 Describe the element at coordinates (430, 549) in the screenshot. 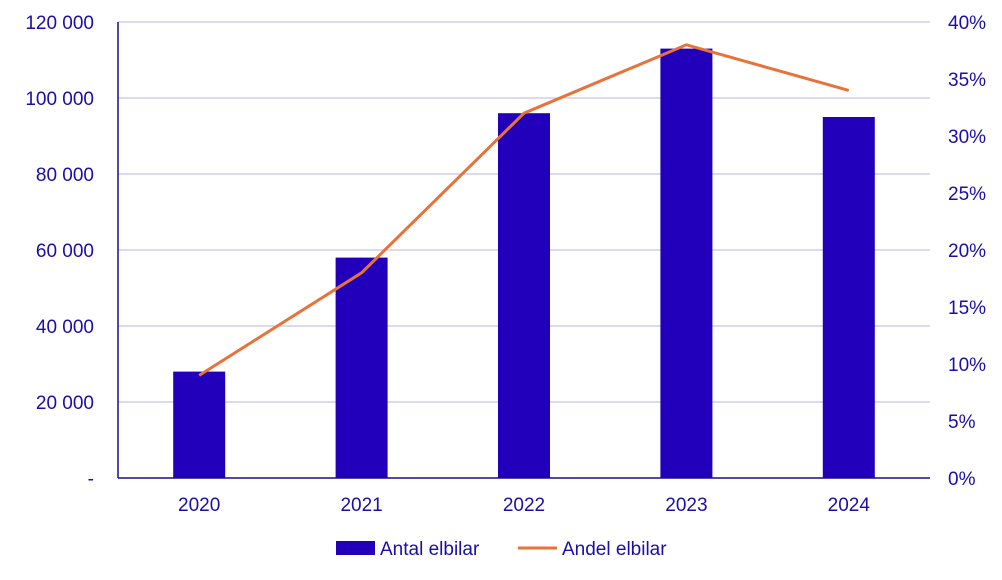

I see `legend-label-antal-elbilar: Antal elbilar` at that location.